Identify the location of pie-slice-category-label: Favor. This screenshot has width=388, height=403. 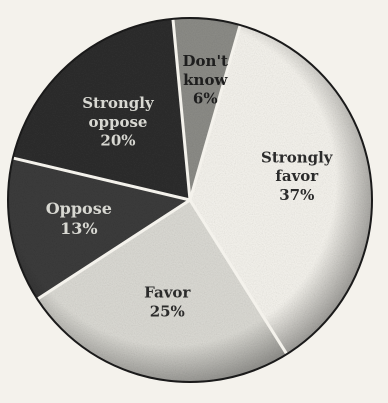
(167, 293).